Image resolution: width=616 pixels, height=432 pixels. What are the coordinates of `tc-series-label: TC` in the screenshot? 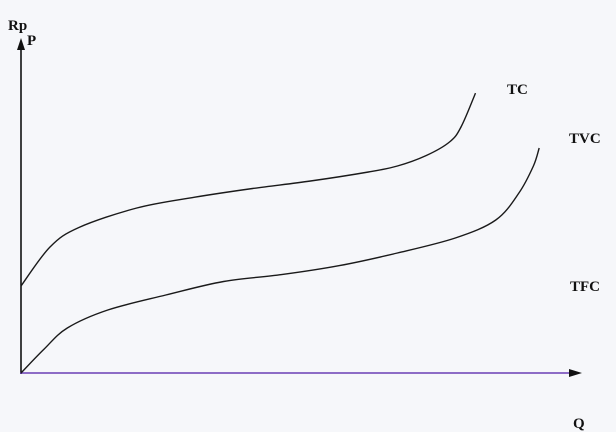 It's located at (517, 90).